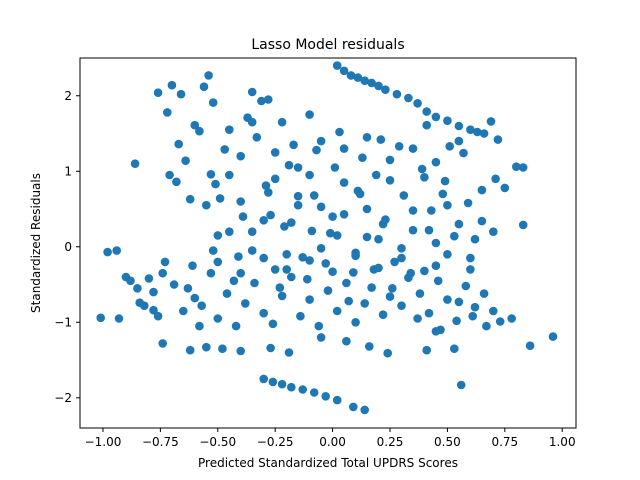 The width and height of the screenshot is (640, 480). I want to click on y-tick-label: 2, so click(68, 96).